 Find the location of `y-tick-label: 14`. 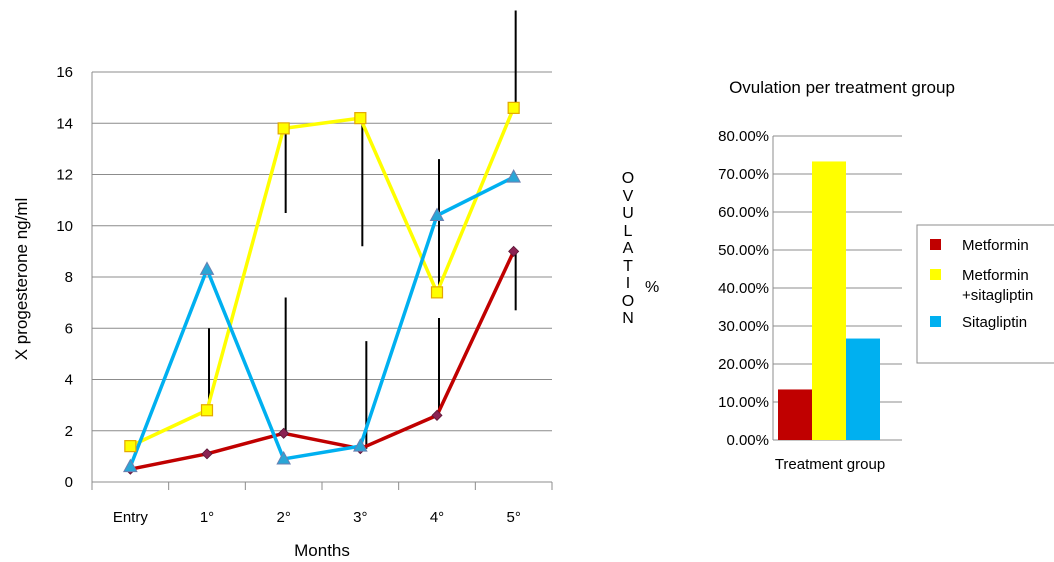

y-tick-label: 14 is located at coordinates (64, 123).